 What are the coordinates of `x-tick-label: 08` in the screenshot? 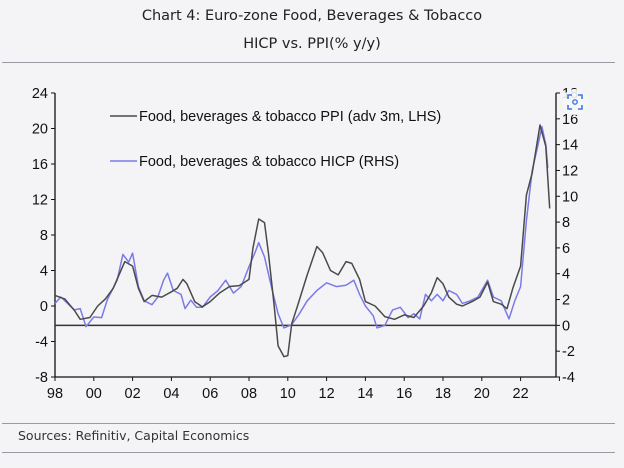 It's located at (249, 394).